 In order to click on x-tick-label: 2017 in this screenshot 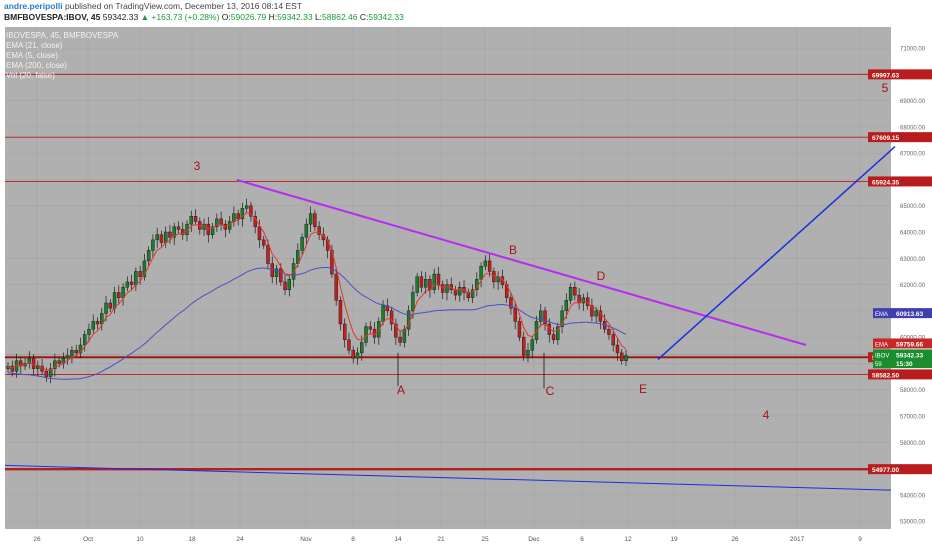, I will do `click(797, 539)`.